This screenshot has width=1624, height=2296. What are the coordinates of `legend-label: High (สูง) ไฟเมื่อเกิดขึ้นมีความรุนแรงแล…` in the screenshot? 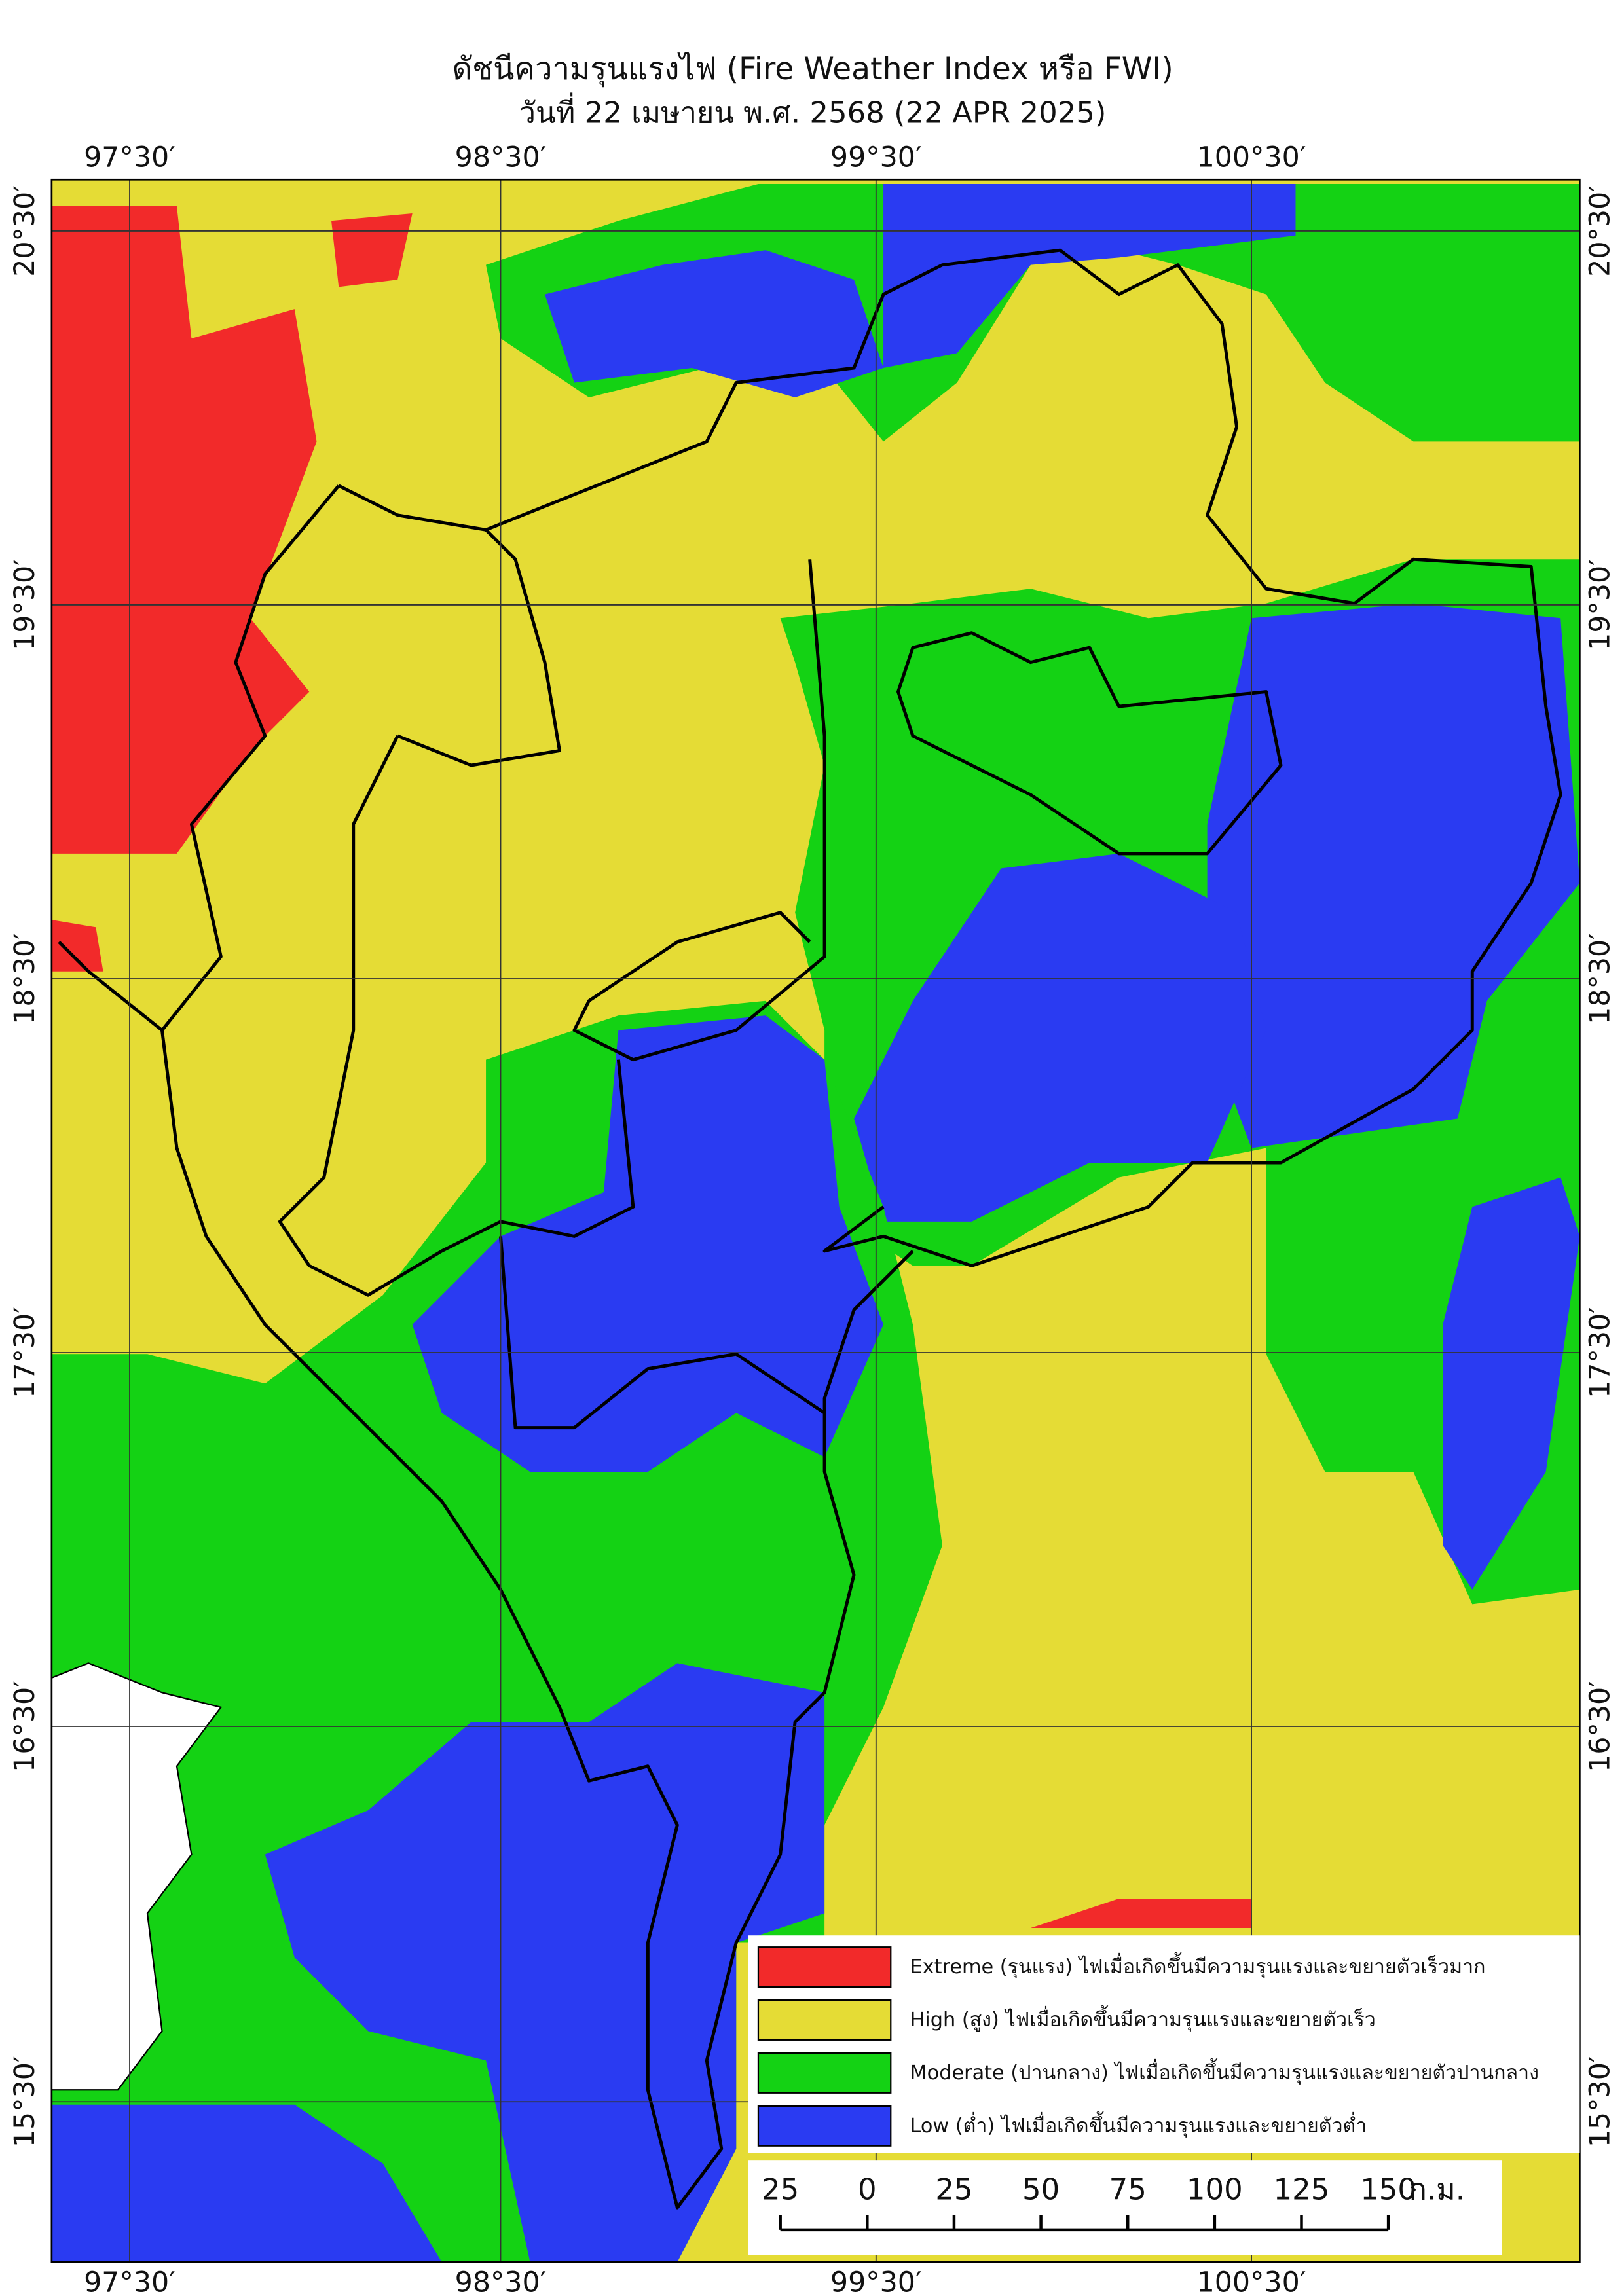 It's located at (1142, 2018).